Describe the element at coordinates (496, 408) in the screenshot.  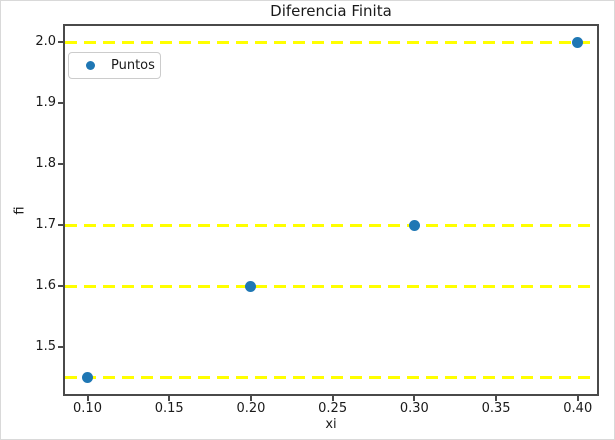
I see `x-tick-label: 0.35` at that location.